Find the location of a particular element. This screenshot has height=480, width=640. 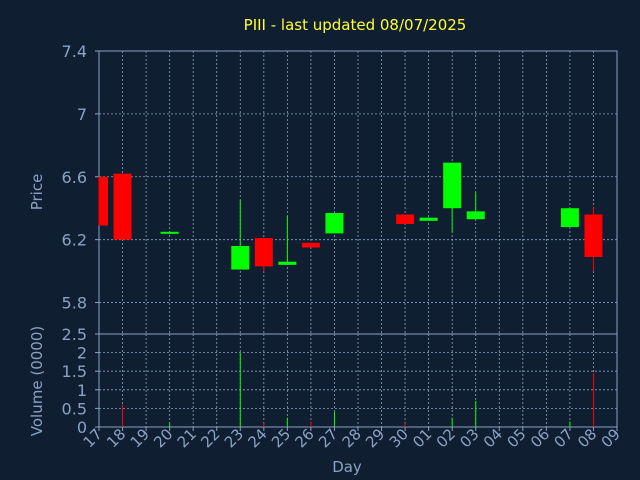

x-tick-label: 23 is located at coordinates (234, 438).